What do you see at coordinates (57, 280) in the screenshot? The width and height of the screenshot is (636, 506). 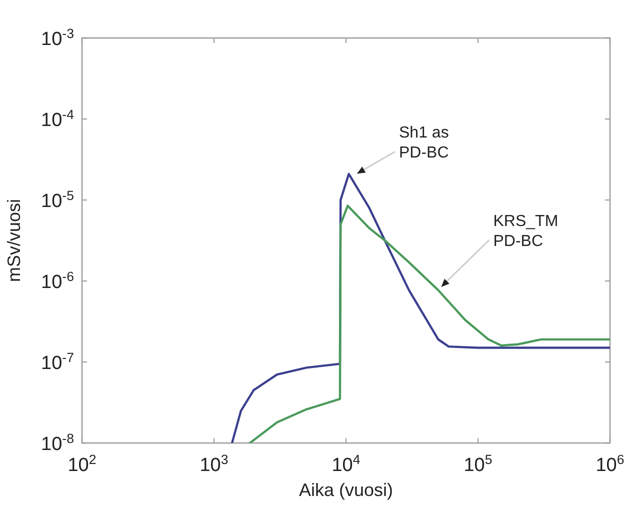 I see `y-tick-label: 10$^{-6}$` at bounding box center [57, 280].